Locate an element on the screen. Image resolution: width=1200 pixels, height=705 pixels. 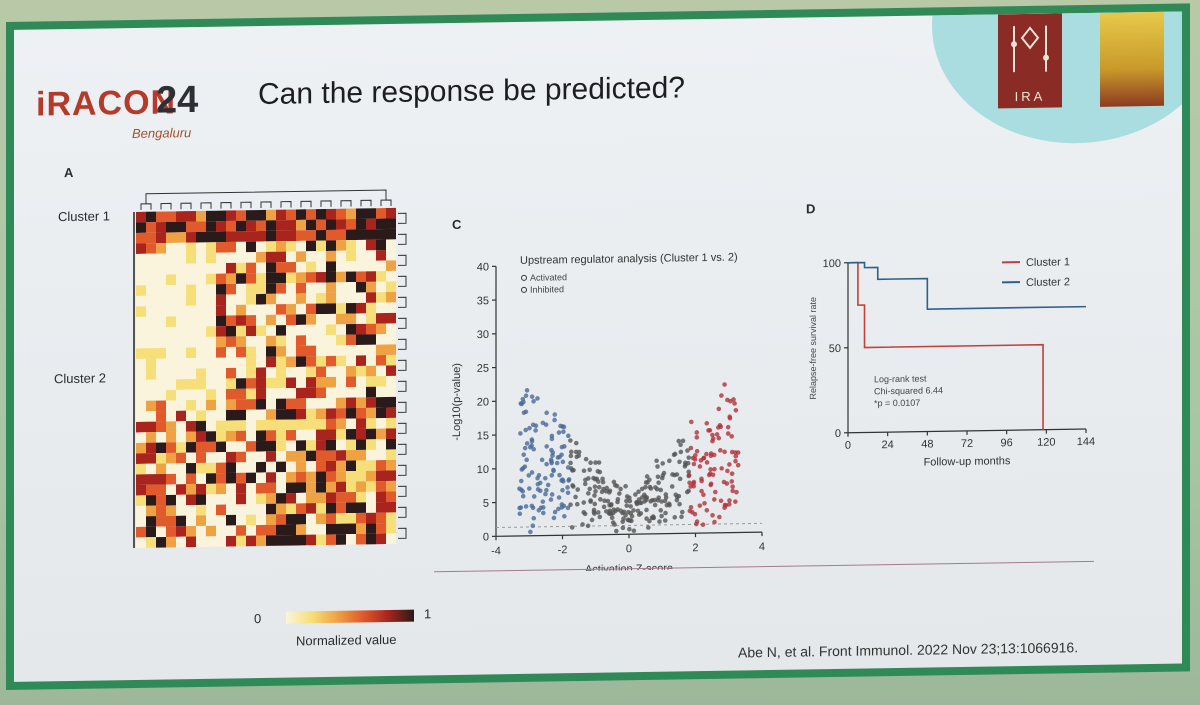
legend-inhibited: Inhibited is located at coordinates (547, 289).